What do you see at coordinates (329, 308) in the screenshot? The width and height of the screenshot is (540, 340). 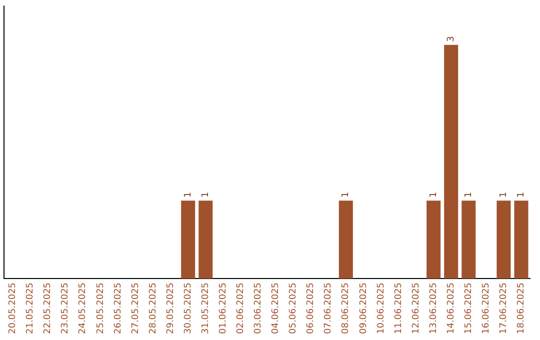 I see `x-tick-label: 07.06.2025` at bounding box center [329, 308].